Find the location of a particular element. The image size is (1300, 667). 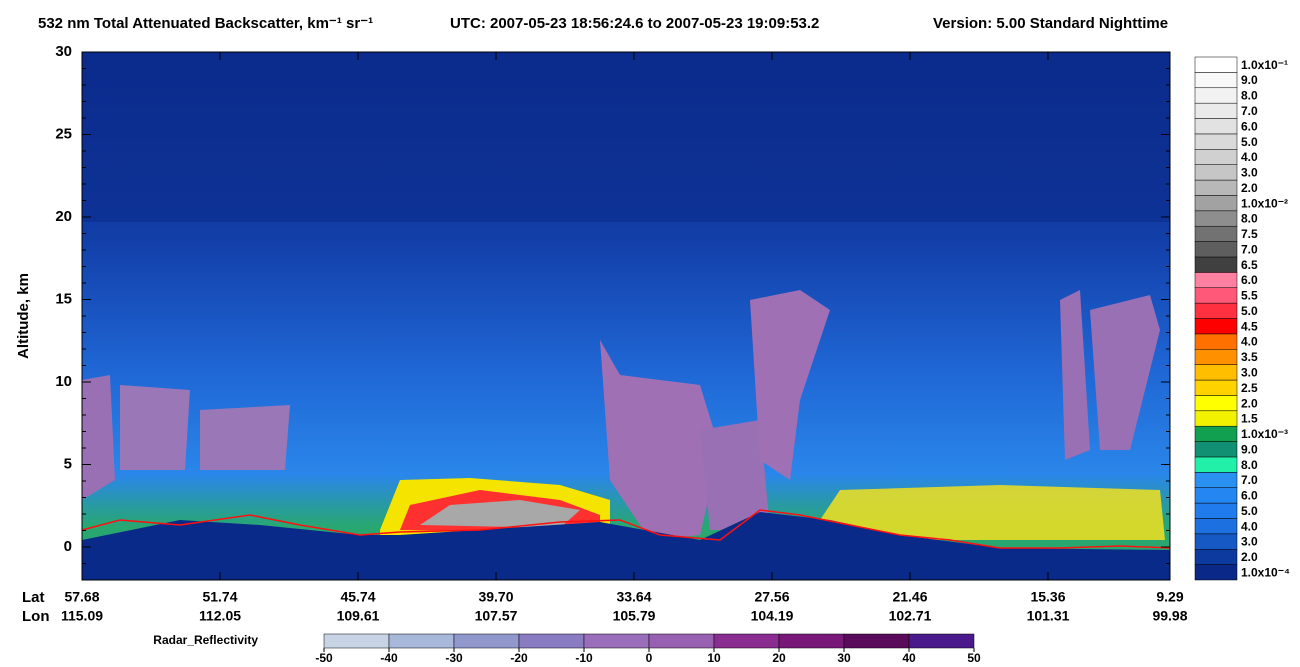

lon-tick-label: 101.31 is located at coordinates (1048, 616).